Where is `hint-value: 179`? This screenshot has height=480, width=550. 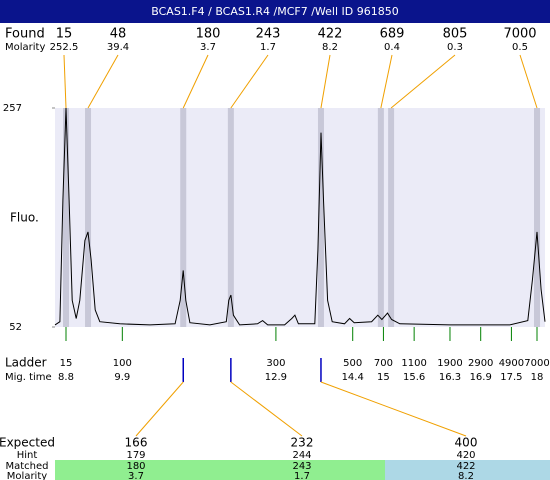 hint-value: 179 is located at coordinates (135, 455).